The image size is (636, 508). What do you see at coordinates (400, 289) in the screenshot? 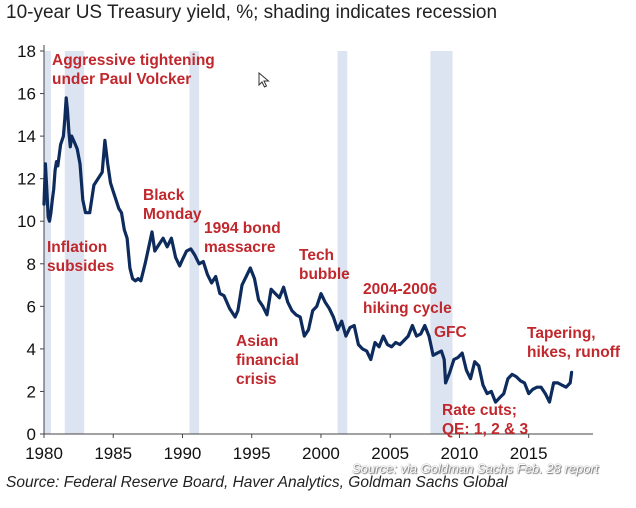
I see `annotation-text: 2004-2006` at bounding box center [400, 289].